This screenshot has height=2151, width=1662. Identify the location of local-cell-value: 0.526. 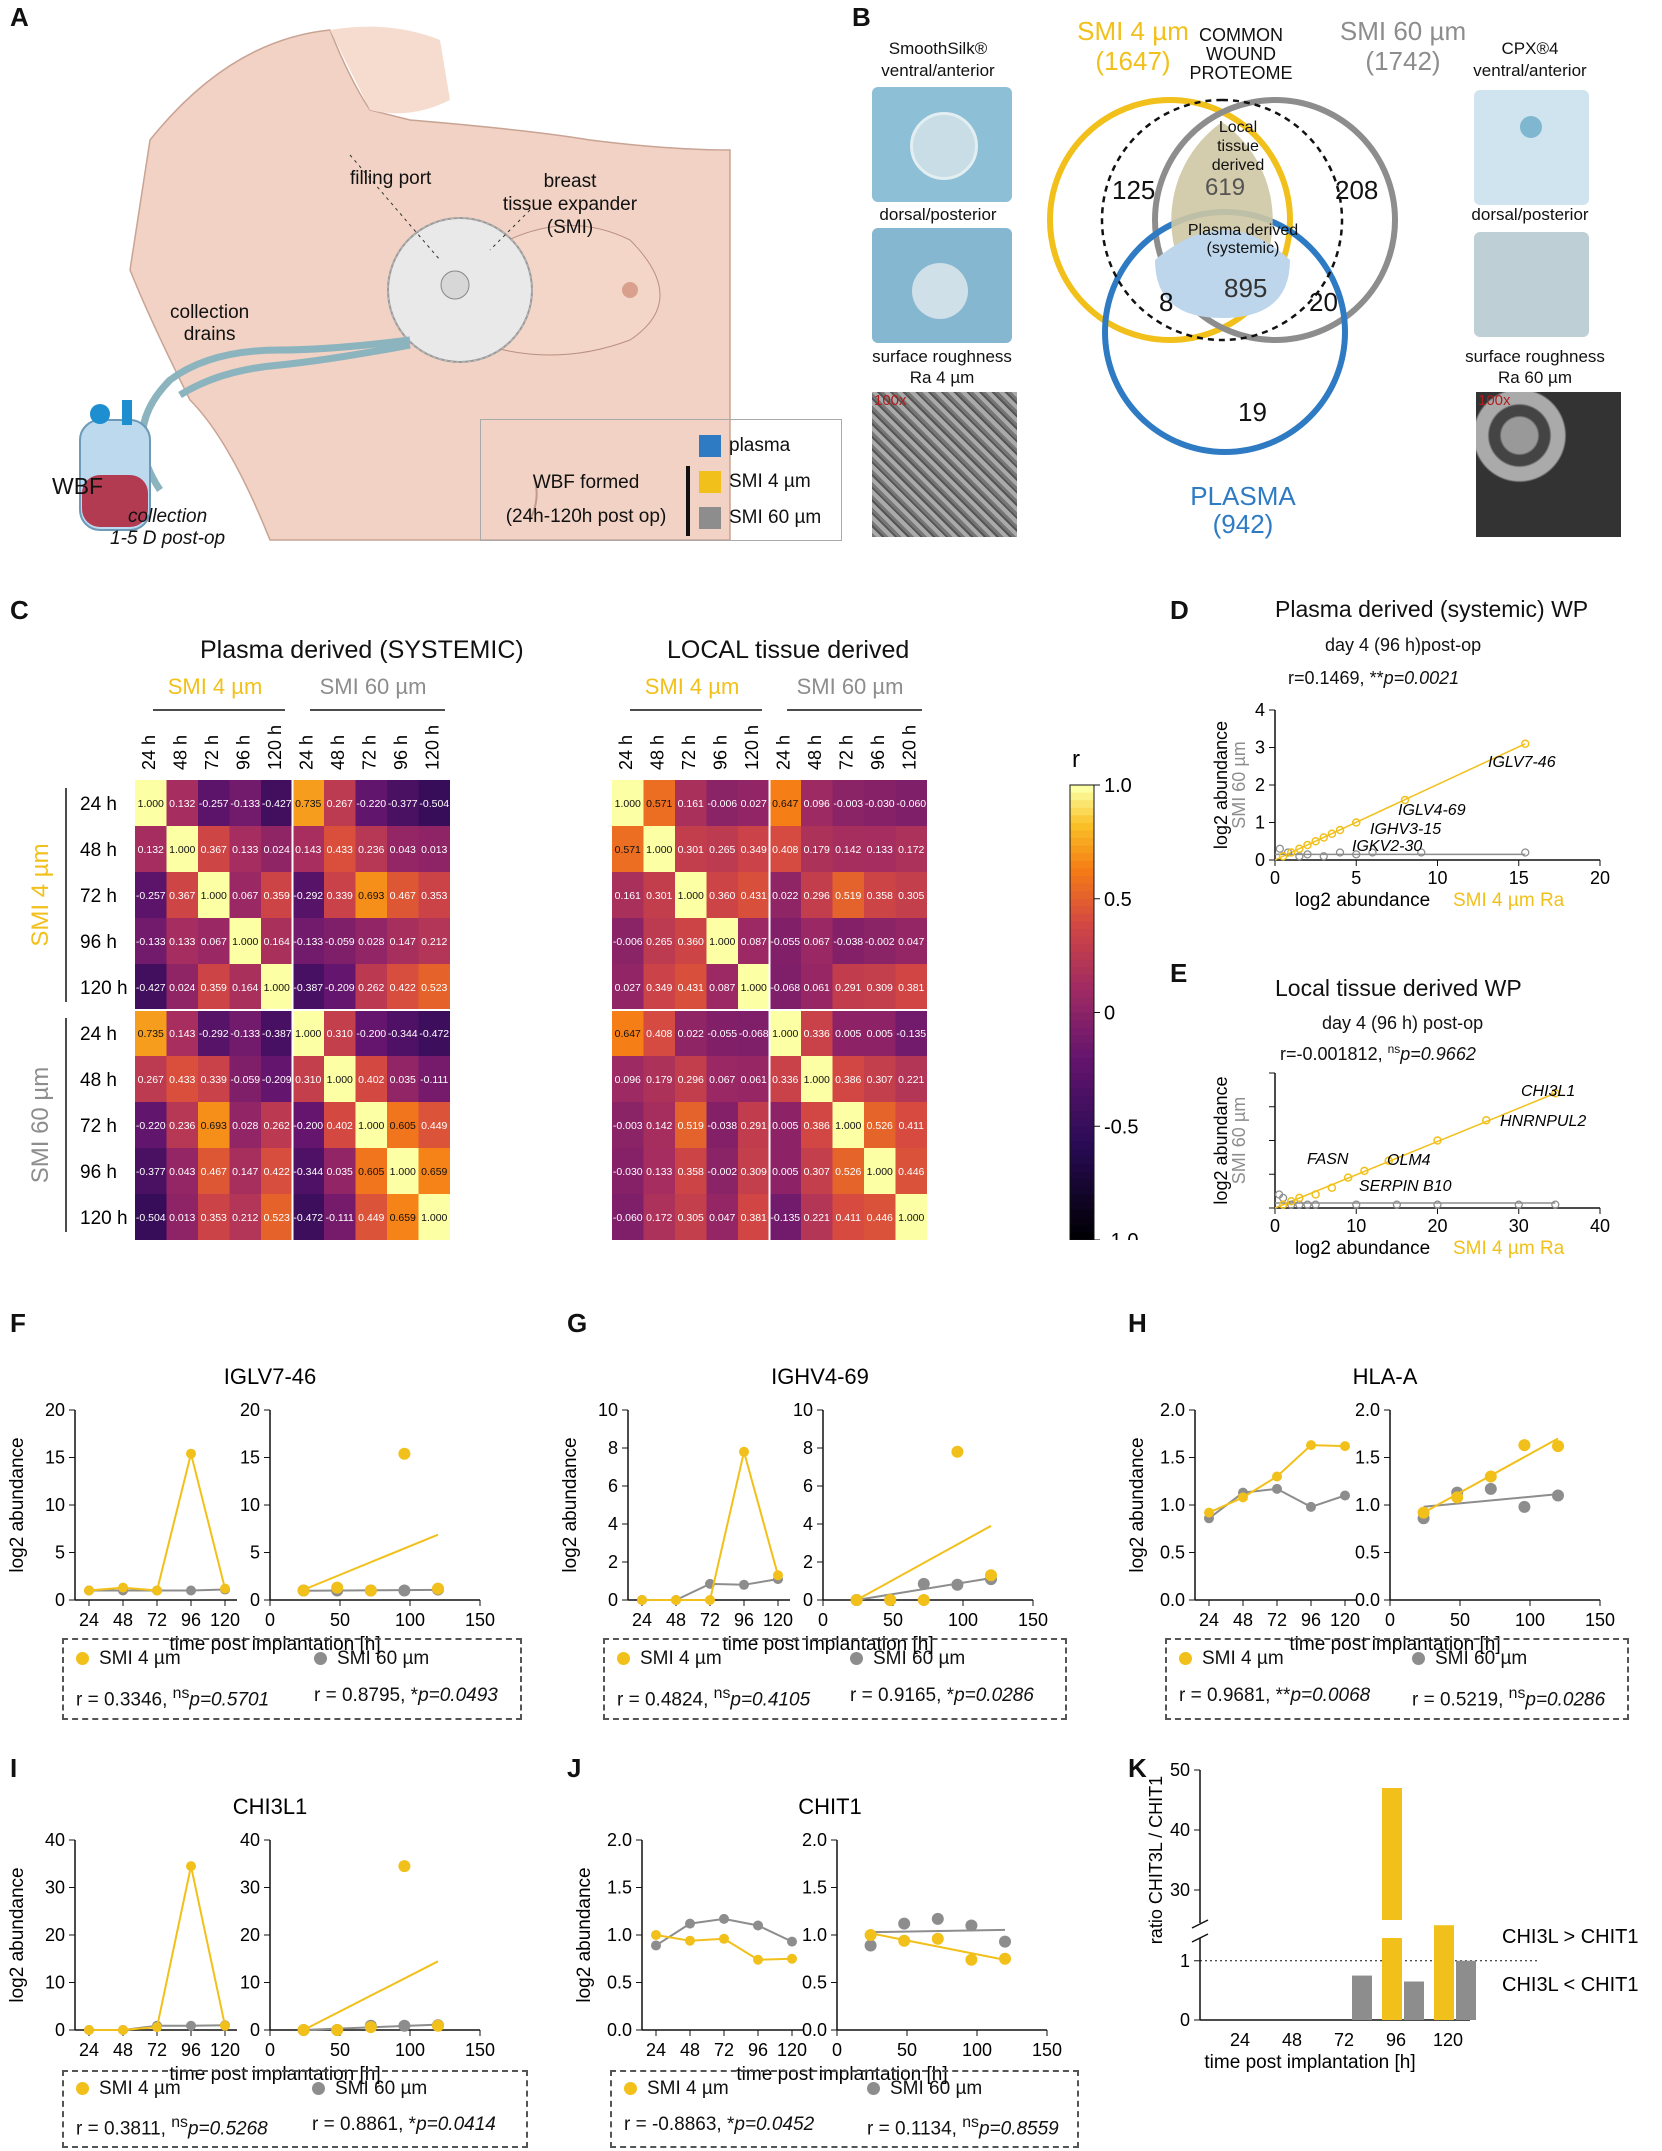
(848, 1172).